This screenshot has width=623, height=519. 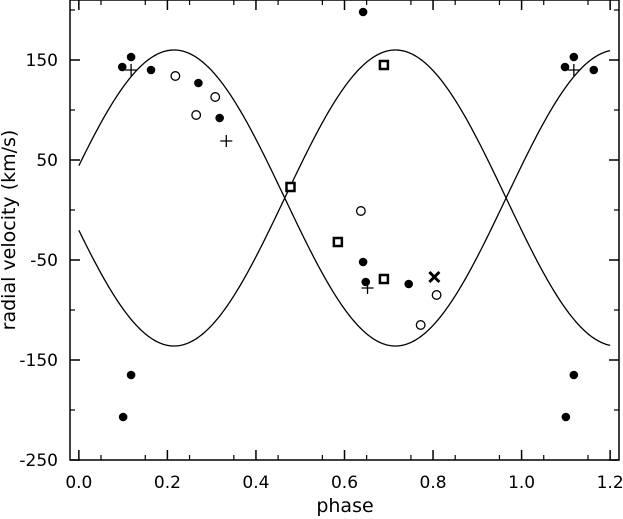 What do you see at coordinates (167, 483) in the screenshot?
I see `x-tick-label: 0.2` at bounding box center [167, 483].